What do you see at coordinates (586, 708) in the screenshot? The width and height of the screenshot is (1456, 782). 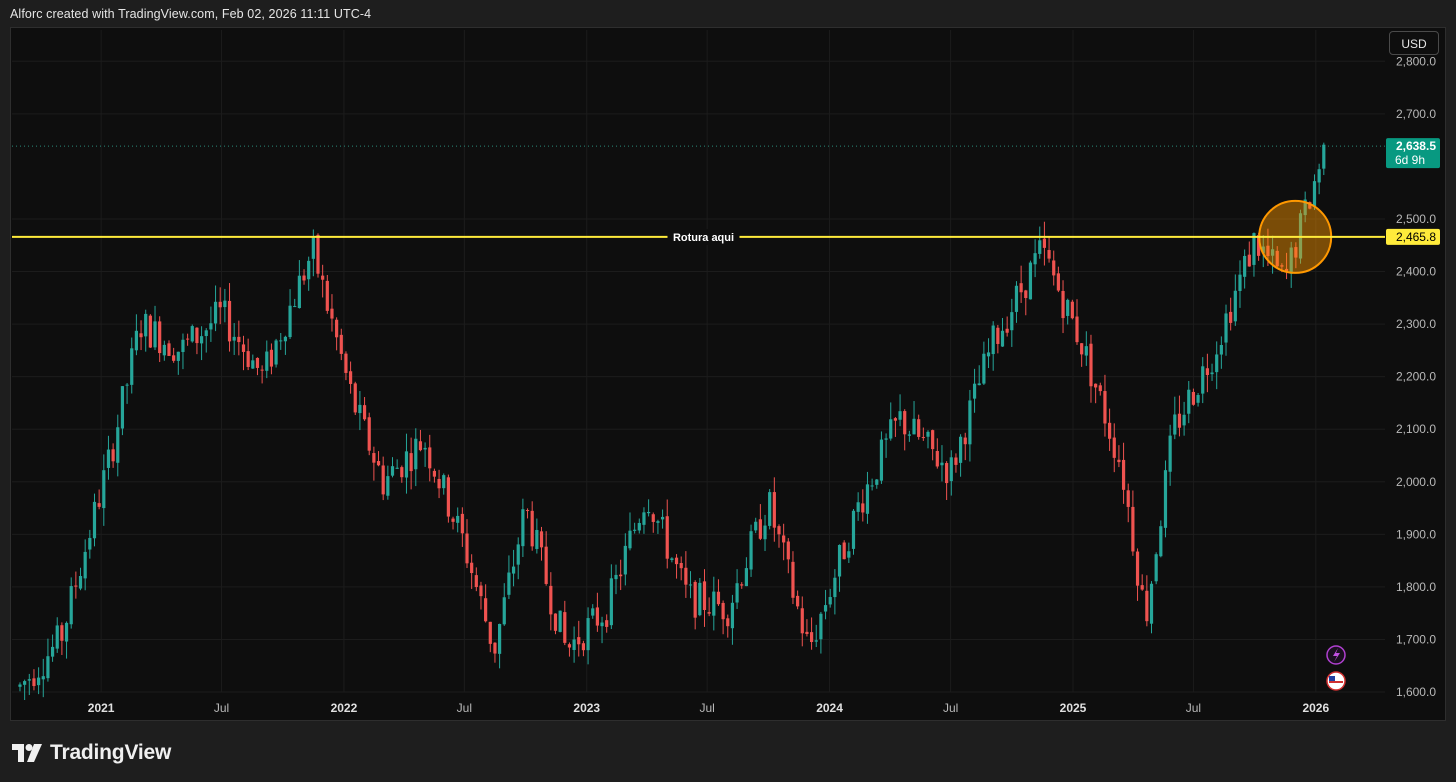 I see `x-tick-label: 2023` at bounding box center [586, 708].